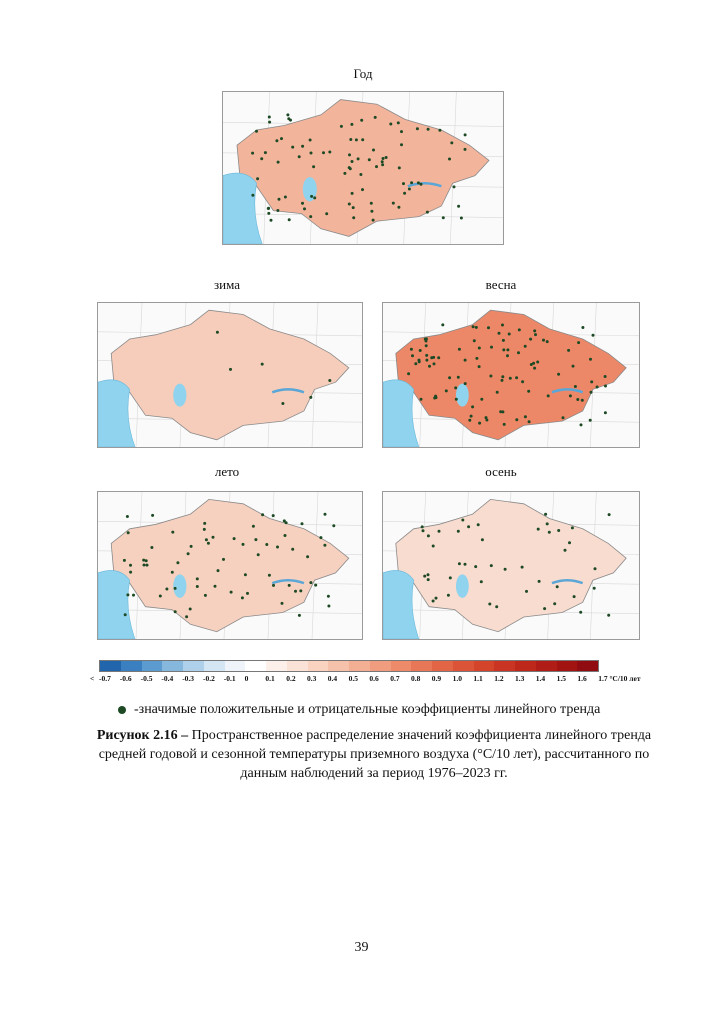 Image resolution: width=723 pixels, height=1024 pixels. What do you see at coordinates (478, 678) in the screenshot?
I see `scale-tick-label: 1.1` at bounding box center [478, 678].